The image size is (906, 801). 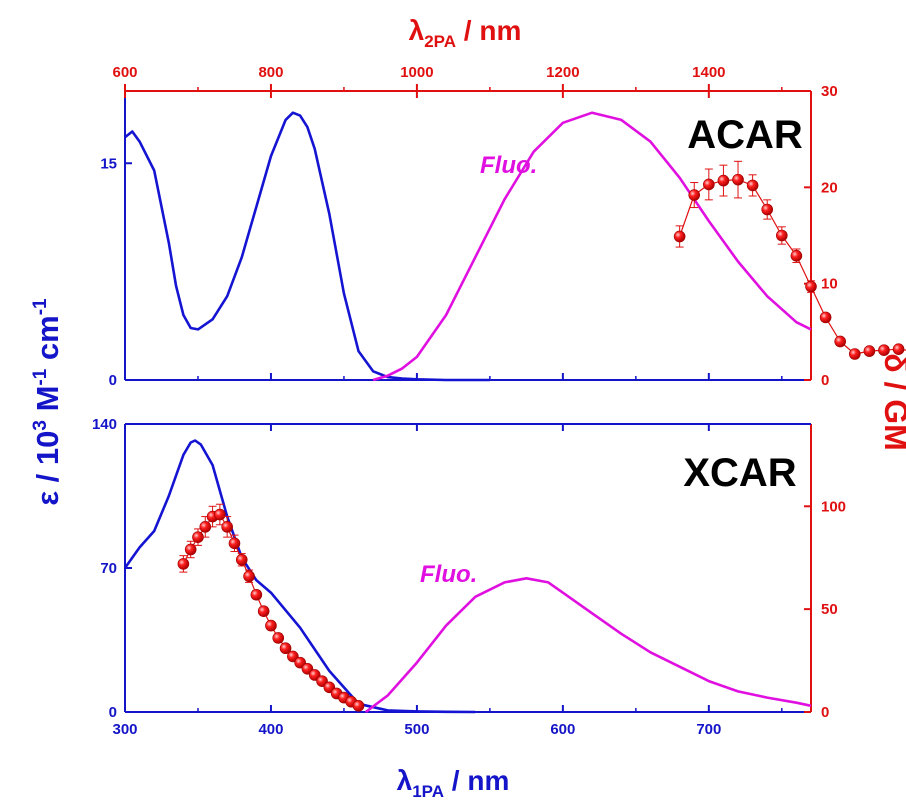 I want to click on x-tick-label: 400, so click(x=270, y=729).